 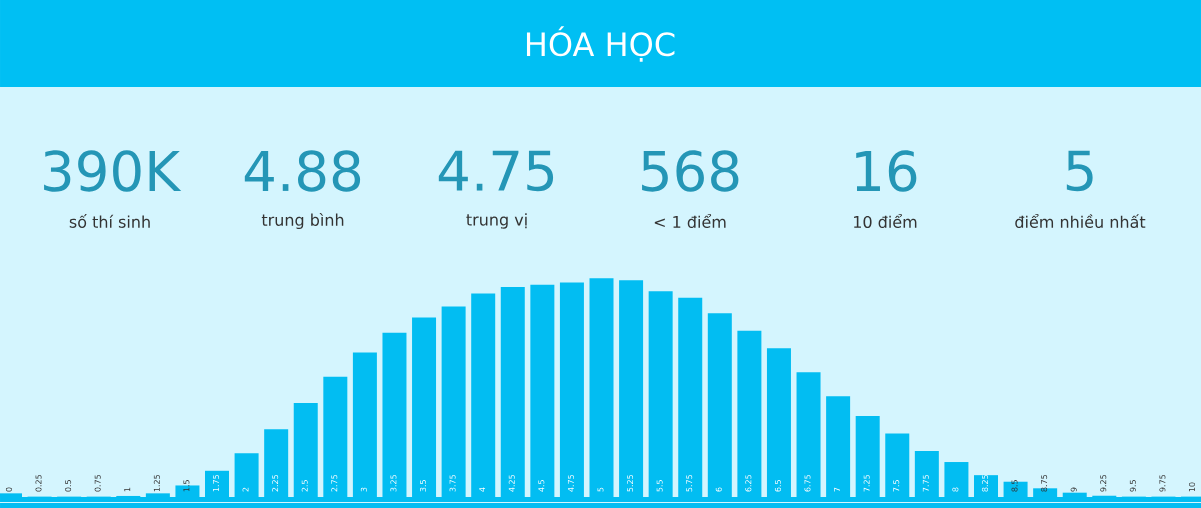 I want to click on text: HÓA HỌC, so click(x=600, y=44).